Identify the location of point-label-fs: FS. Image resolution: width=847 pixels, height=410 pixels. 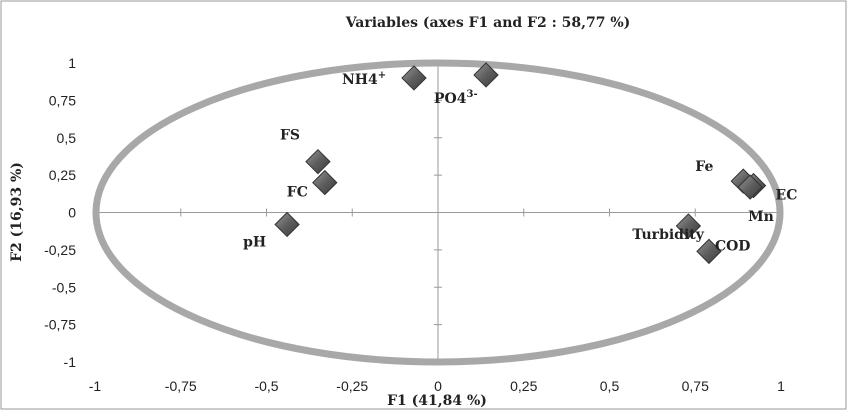
(290, 136).